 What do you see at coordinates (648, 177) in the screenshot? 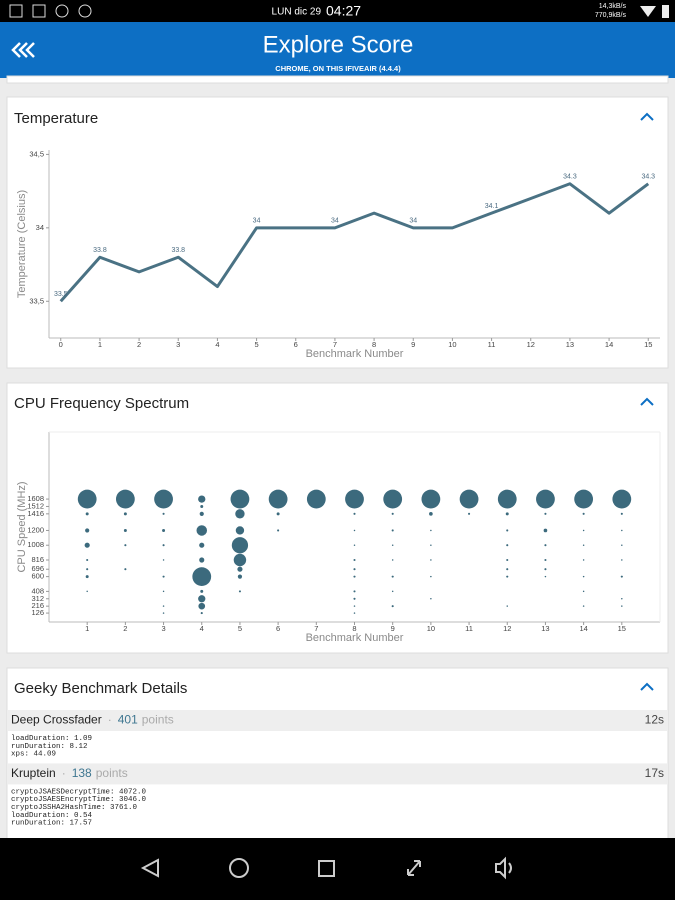
I see `data-label: 34.3` at bounding box center [648, 177].